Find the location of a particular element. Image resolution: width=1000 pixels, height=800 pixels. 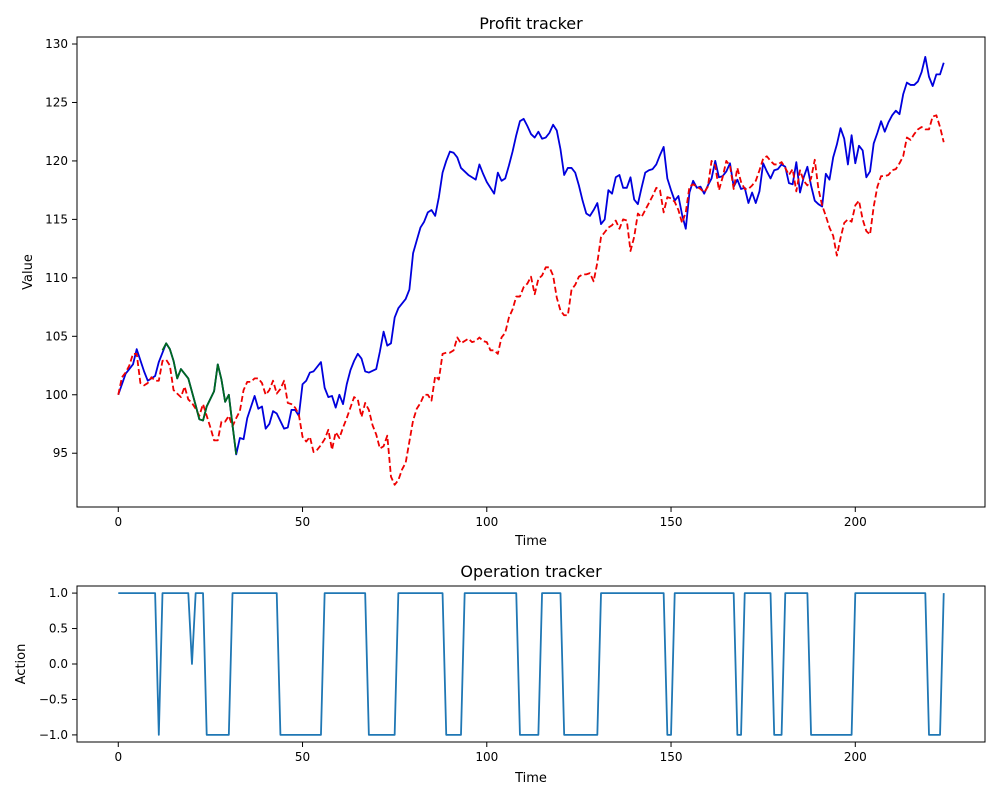

operation-tracker-xtick-label: 150 is located at coordinates (671, 757).